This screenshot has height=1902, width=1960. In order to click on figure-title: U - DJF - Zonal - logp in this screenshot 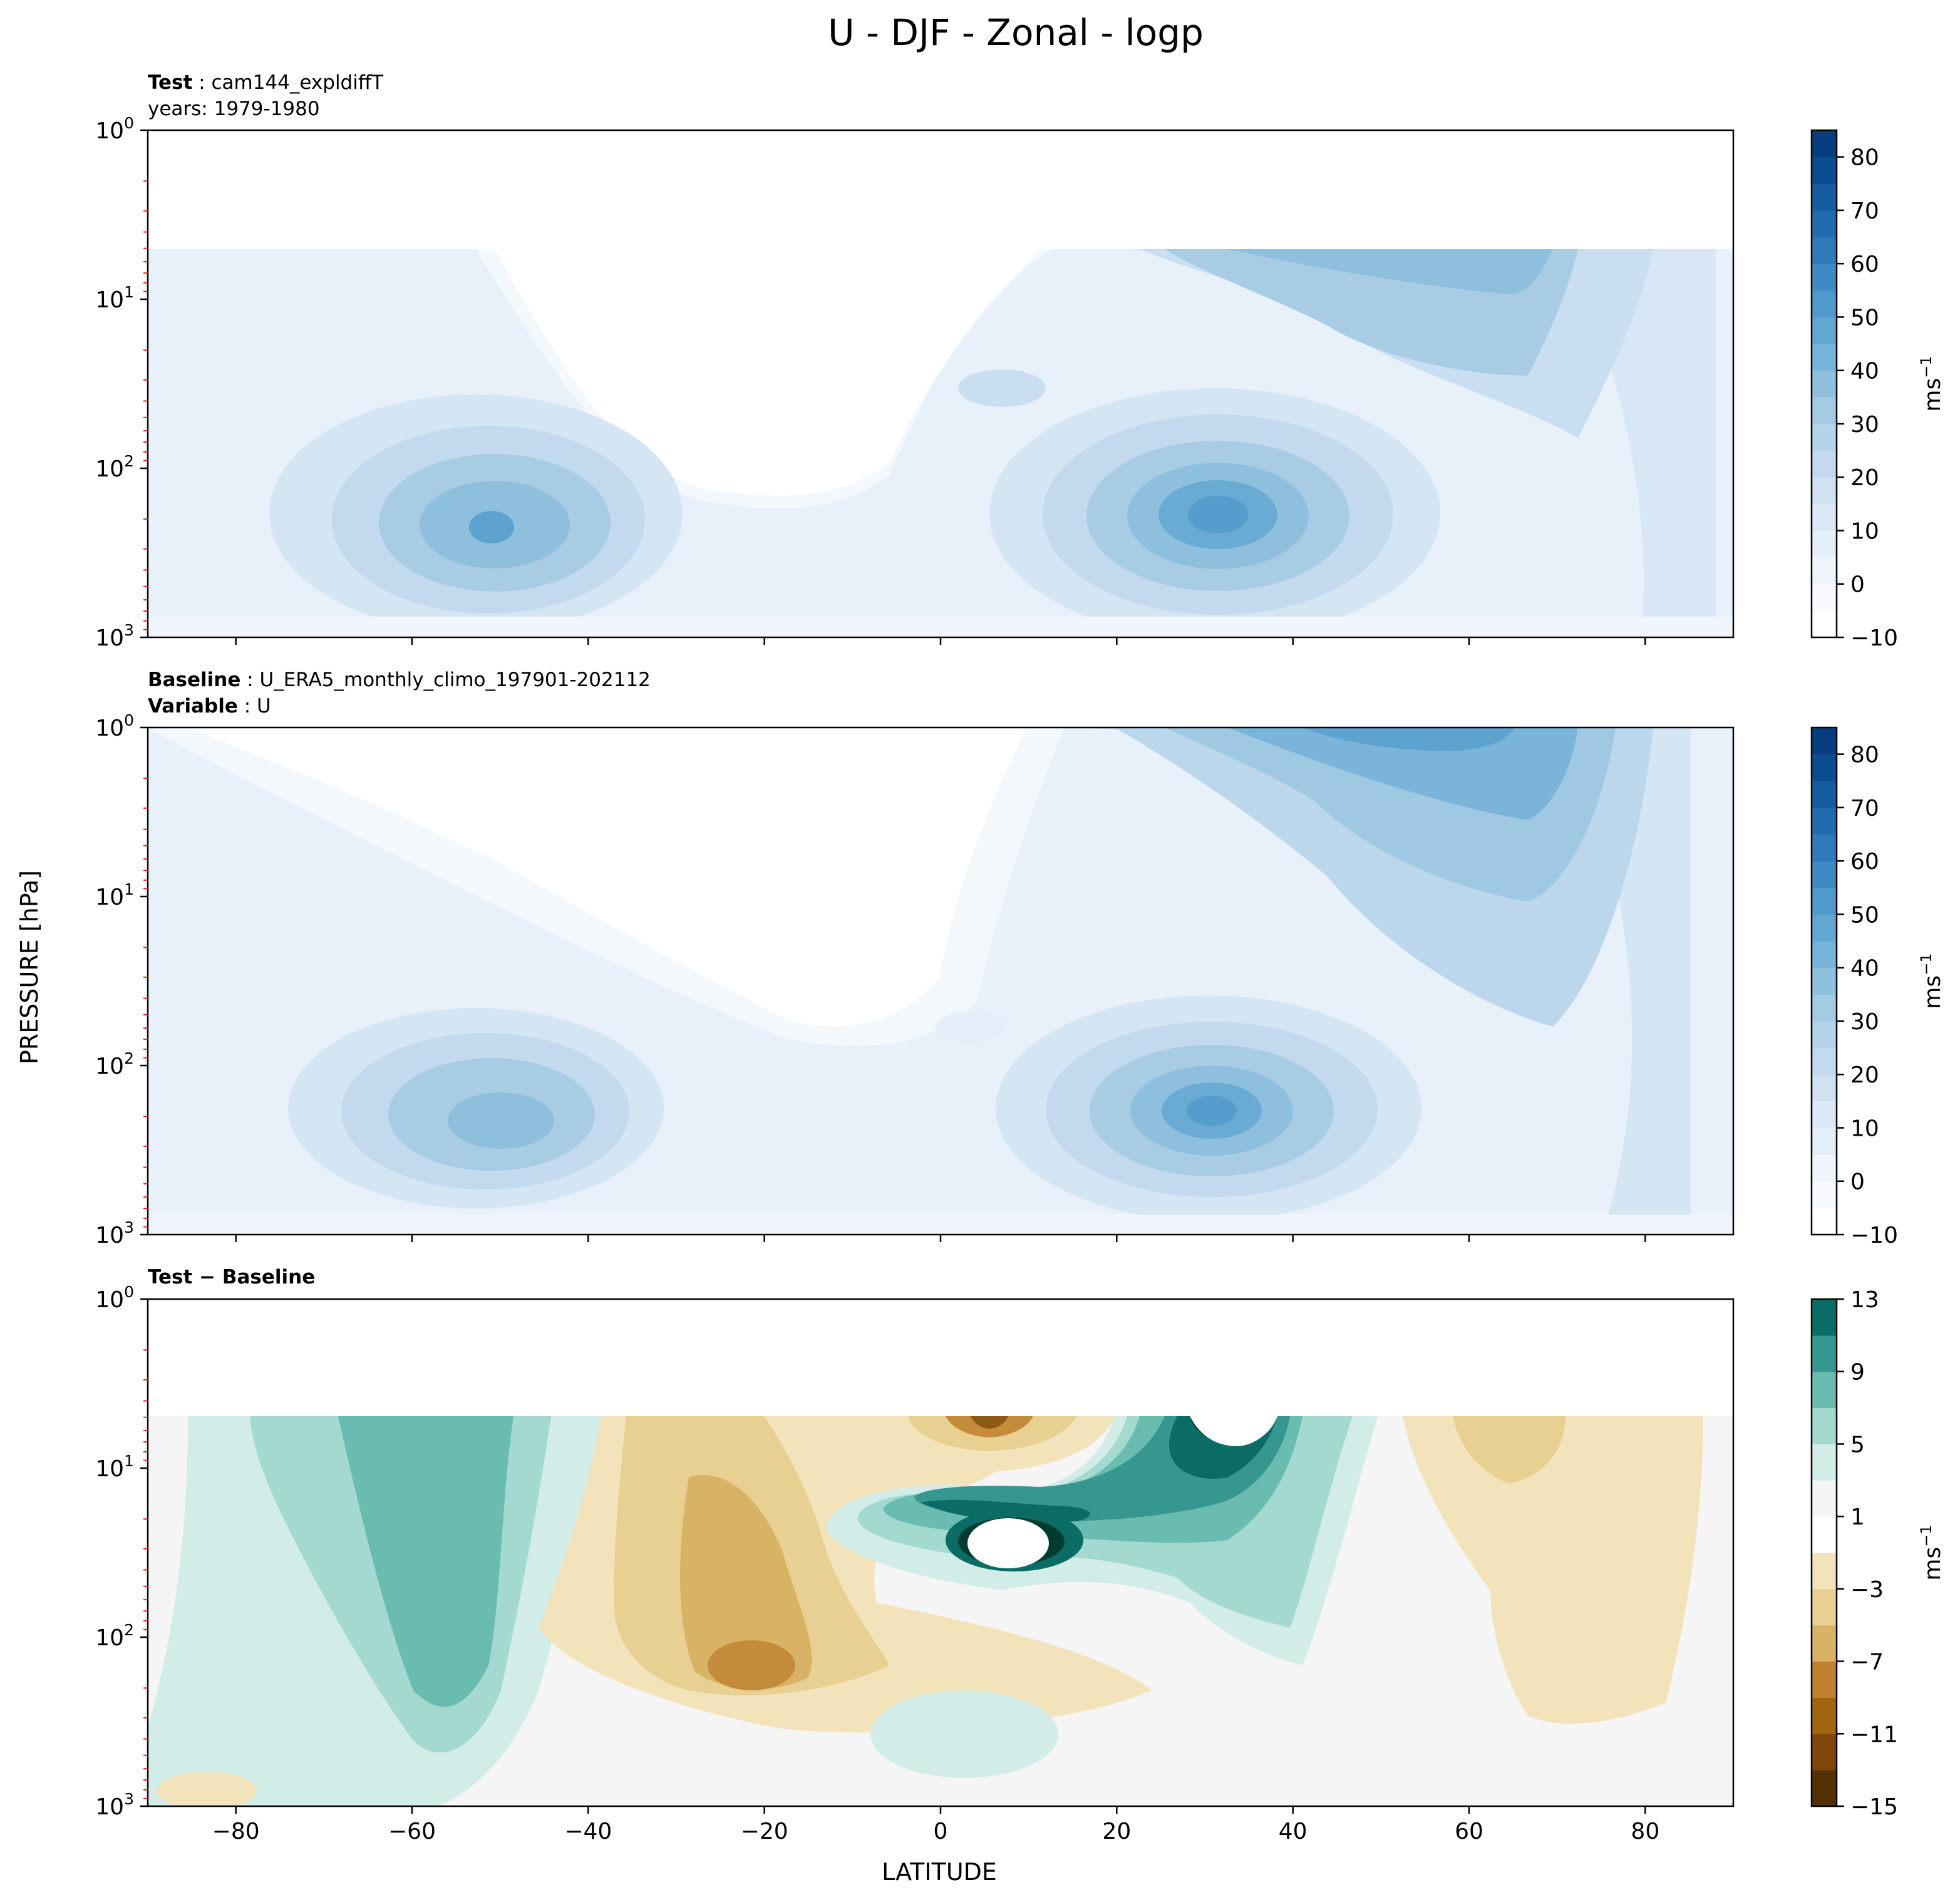, I will do `click(1016, 32)`.